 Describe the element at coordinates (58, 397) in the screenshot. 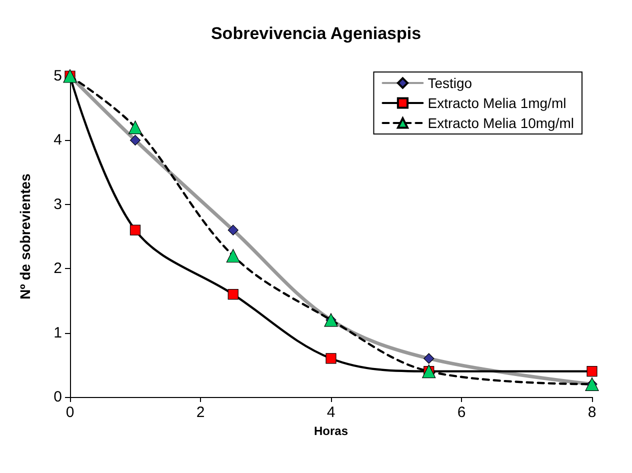

I see `y-tick-label: 0` at that location.